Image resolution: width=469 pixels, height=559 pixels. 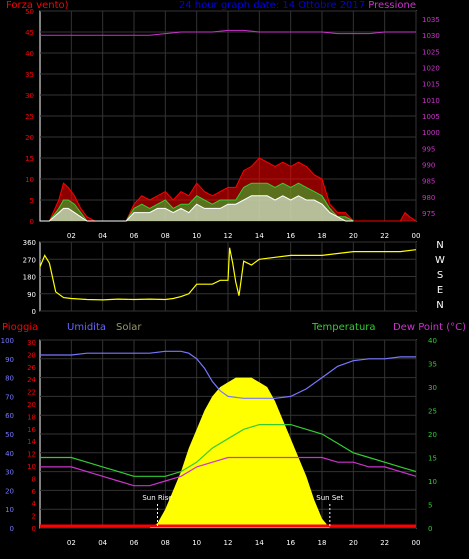 I want to click on chart1-x-tick-label: 22, so click(x=384, y=236).